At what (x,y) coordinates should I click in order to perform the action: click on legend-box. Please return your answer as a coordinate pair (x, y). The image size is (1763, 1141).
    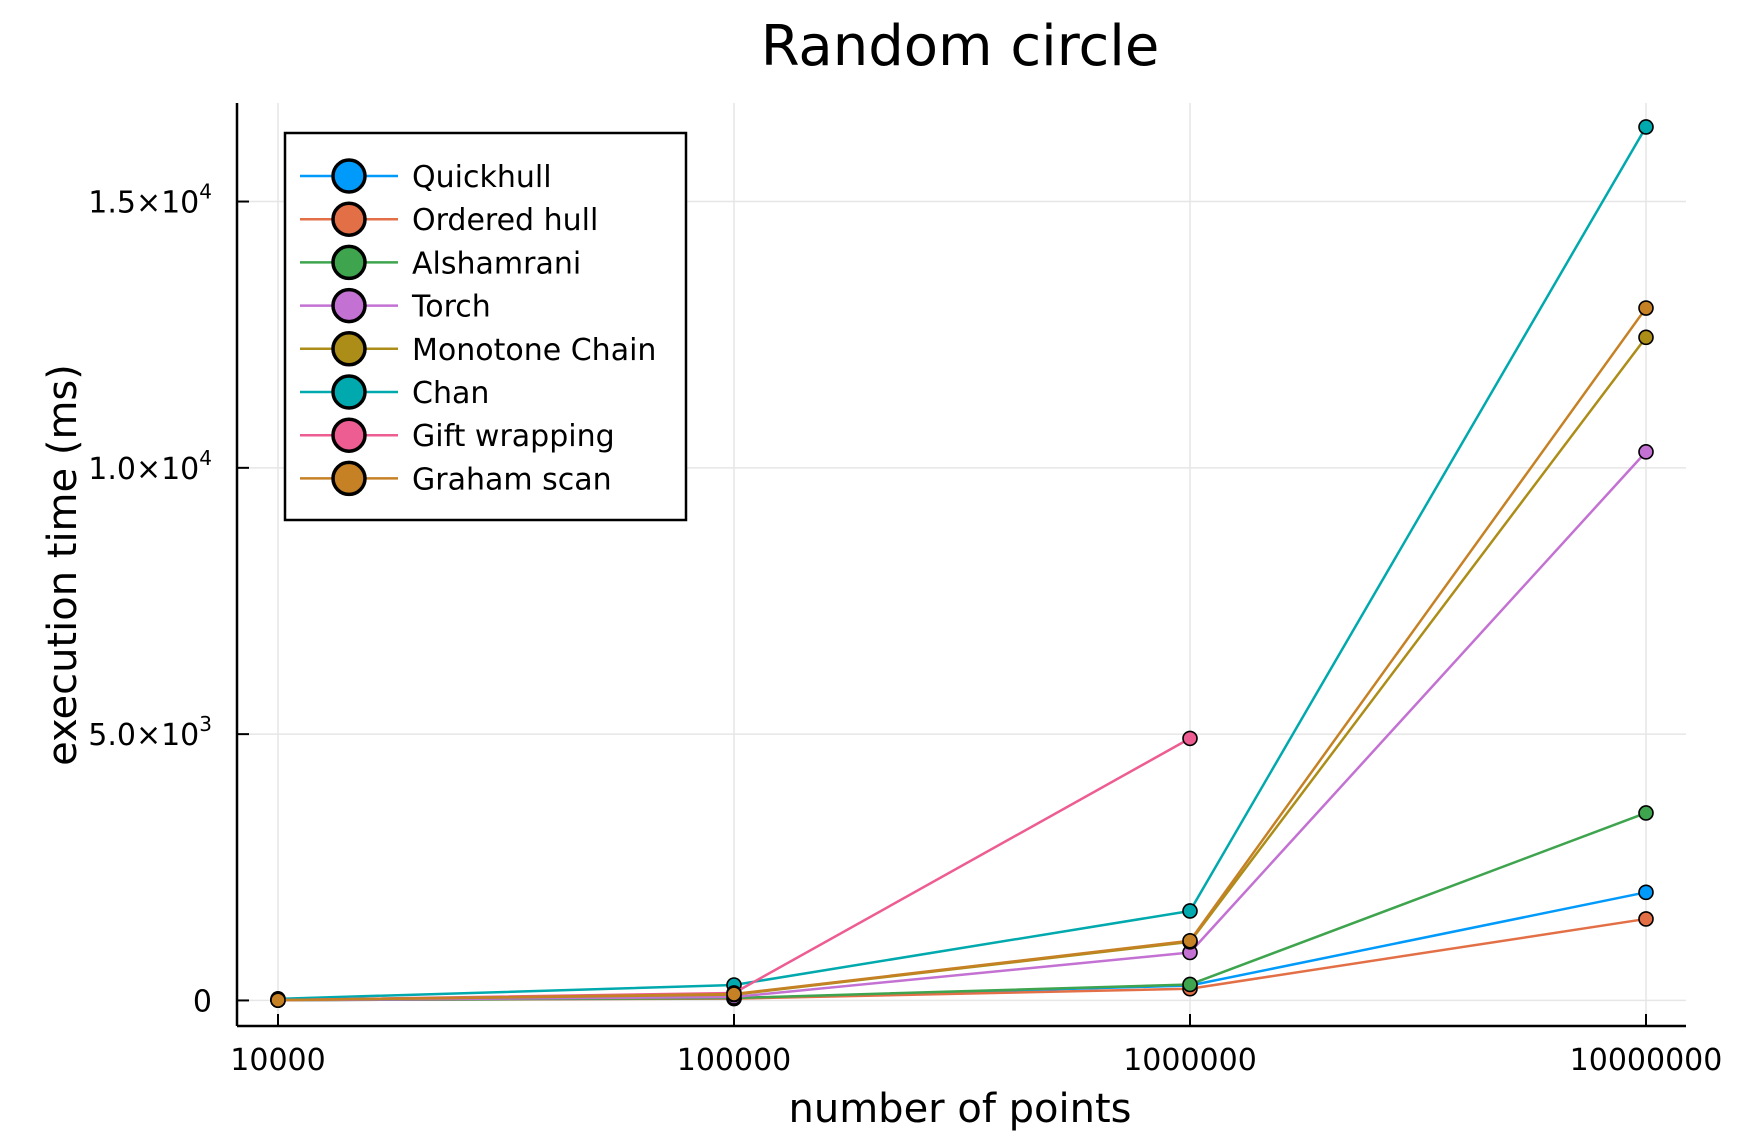
    Looking at the image, I should click on (485, 326).